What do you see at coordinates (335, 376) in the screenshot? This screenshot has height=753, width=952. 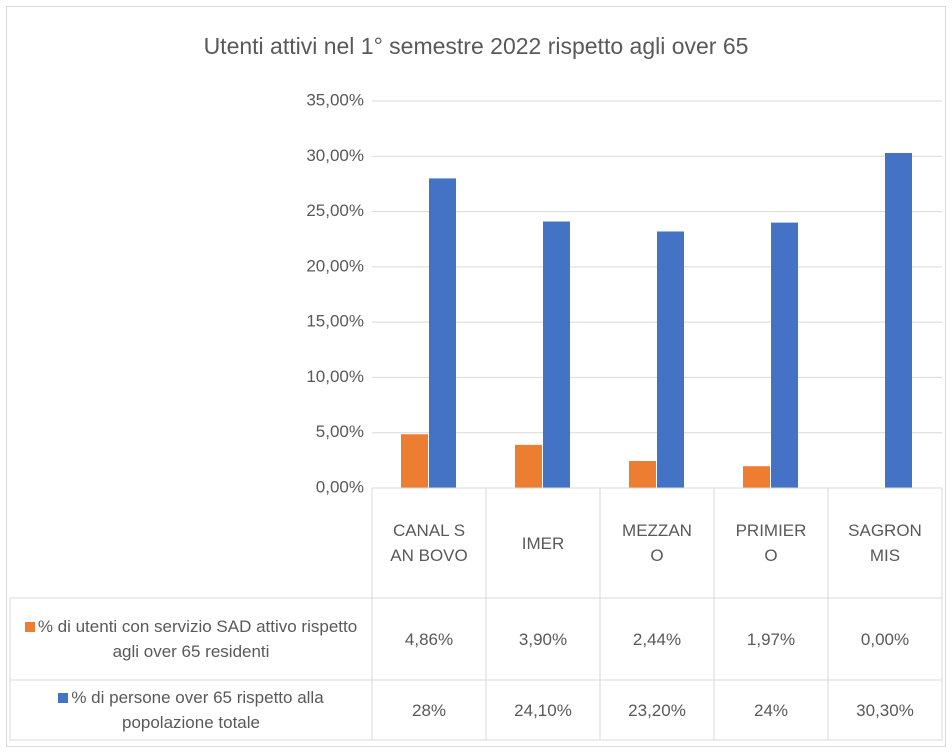 I see `y-tick-label: 10,00%` at bounding box center [335, 376].